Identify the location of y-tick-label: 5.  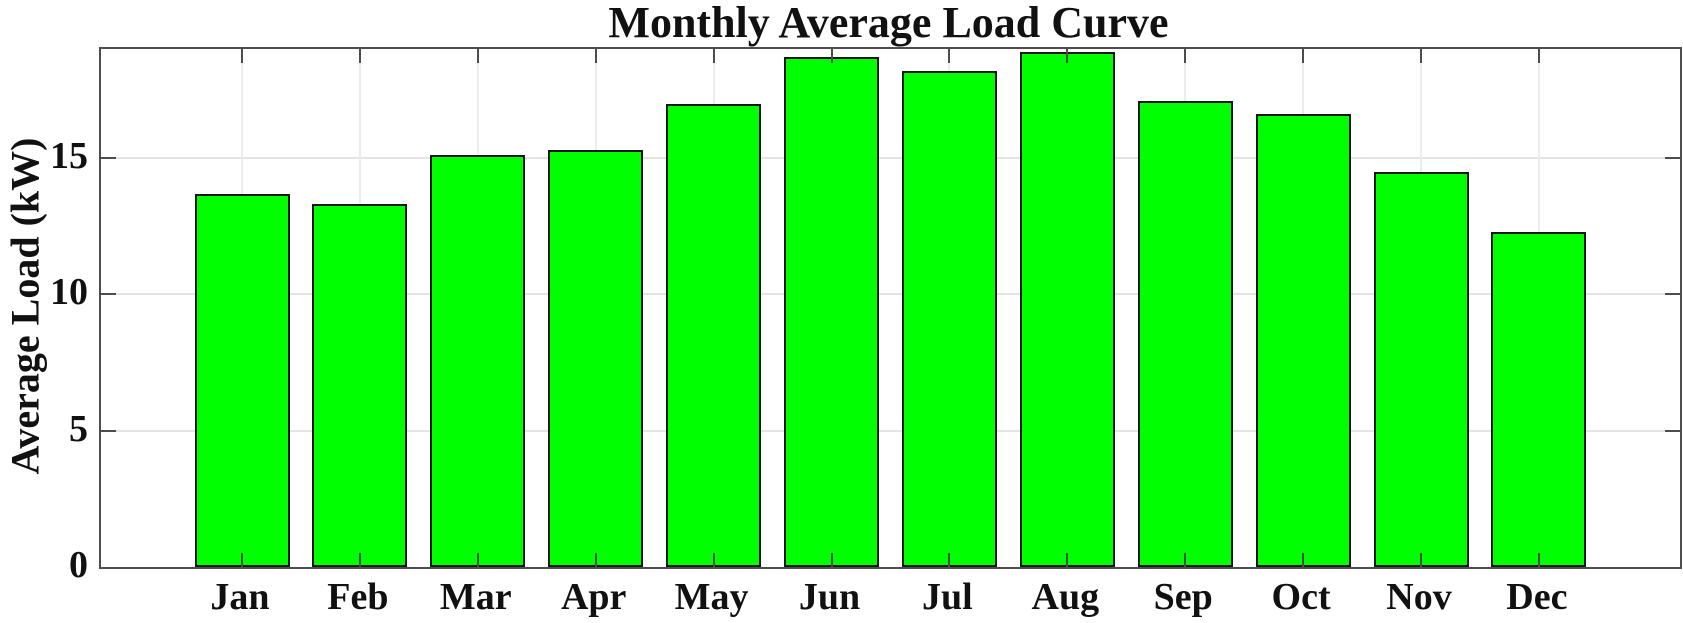
(78, 428).